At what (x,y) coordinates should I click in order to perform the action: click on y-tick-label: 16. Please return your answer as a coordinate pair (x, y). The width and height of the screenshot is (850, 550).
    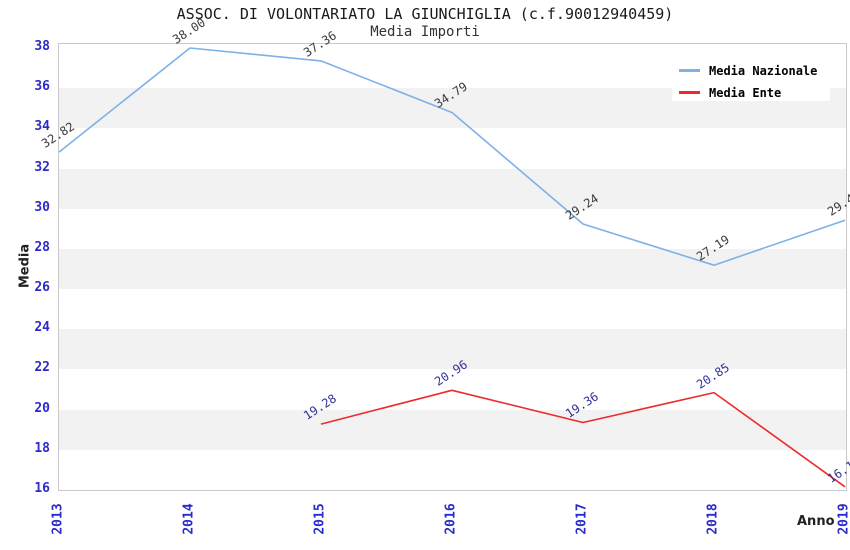
    Looking at the image, I should click on (42, 488).